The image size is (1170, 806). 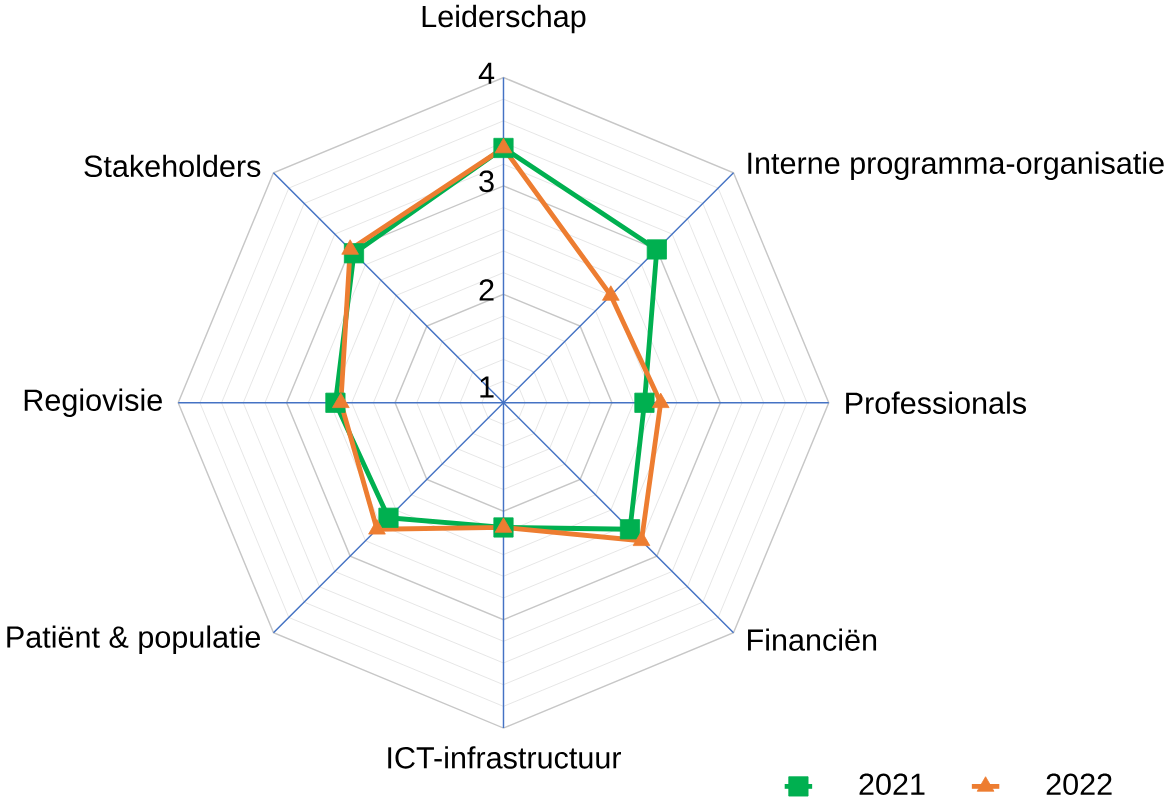 I want to click on spoke-label: Patiënt & populatie, so click(x=134, y=639).